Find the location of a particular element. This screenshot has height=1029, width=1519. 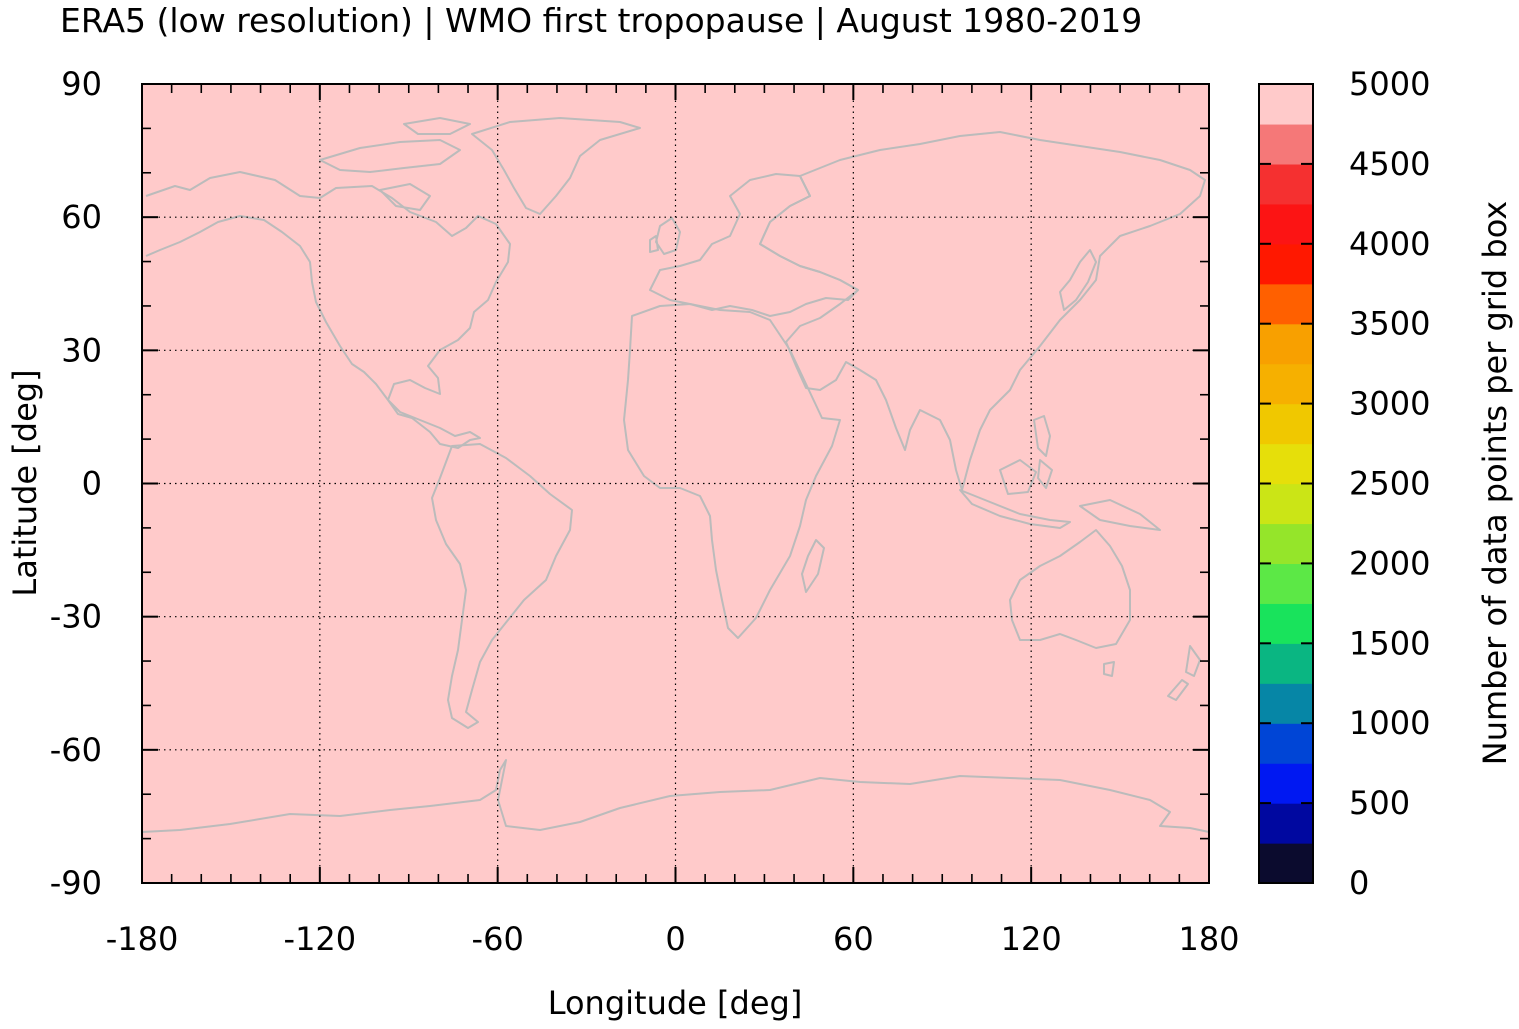

colorbar-tick-label: 3500 is located at coordinates (1389, 324).